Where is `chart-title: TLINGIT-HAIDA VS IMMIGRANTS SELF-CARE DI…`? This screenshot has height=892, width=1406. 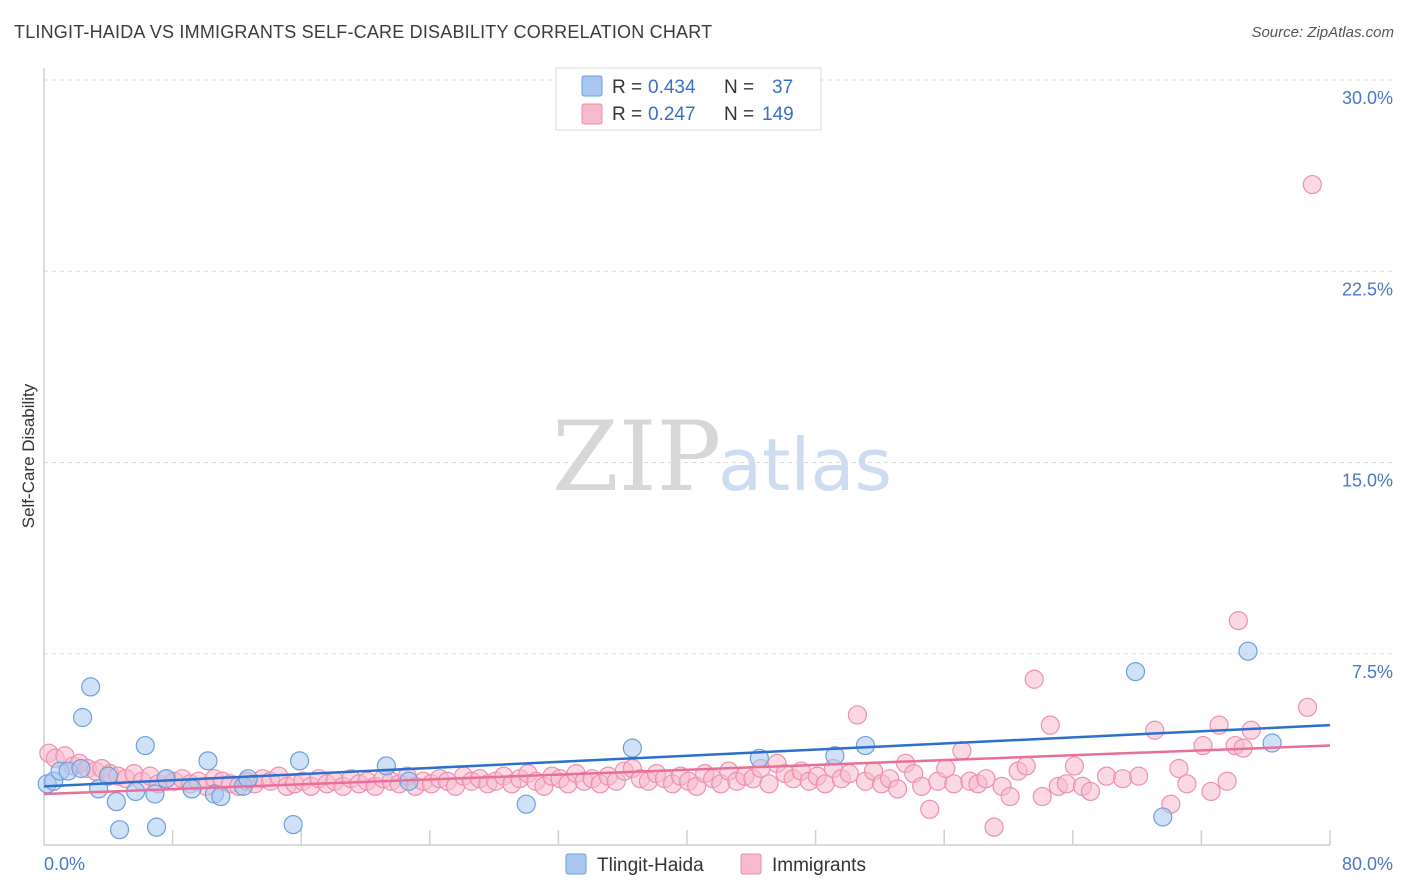
chart-title: TLINGIT-HAIDA VS IMMIGRANTS SELF-CARE DI… is located at coordinates (363, 32).